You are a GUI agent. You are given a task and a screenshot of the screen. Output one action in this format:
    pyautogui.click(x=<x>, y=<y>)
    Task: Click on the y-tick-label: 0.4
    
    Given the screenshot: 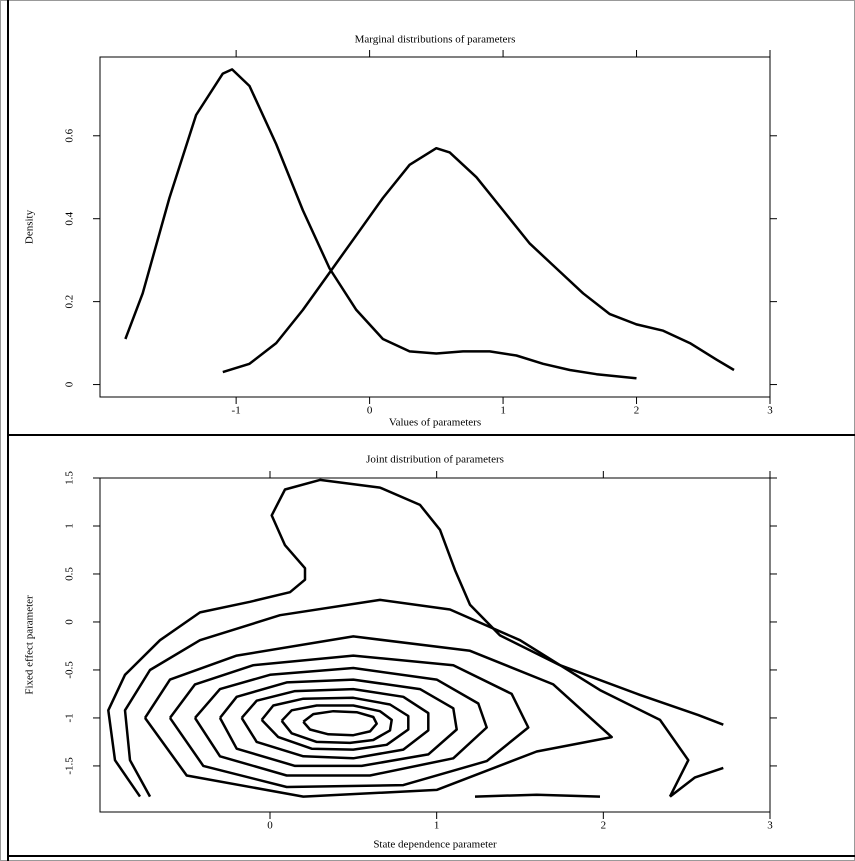 What is the action you would take?
    pyautogui.click(x=70, y=218)
    